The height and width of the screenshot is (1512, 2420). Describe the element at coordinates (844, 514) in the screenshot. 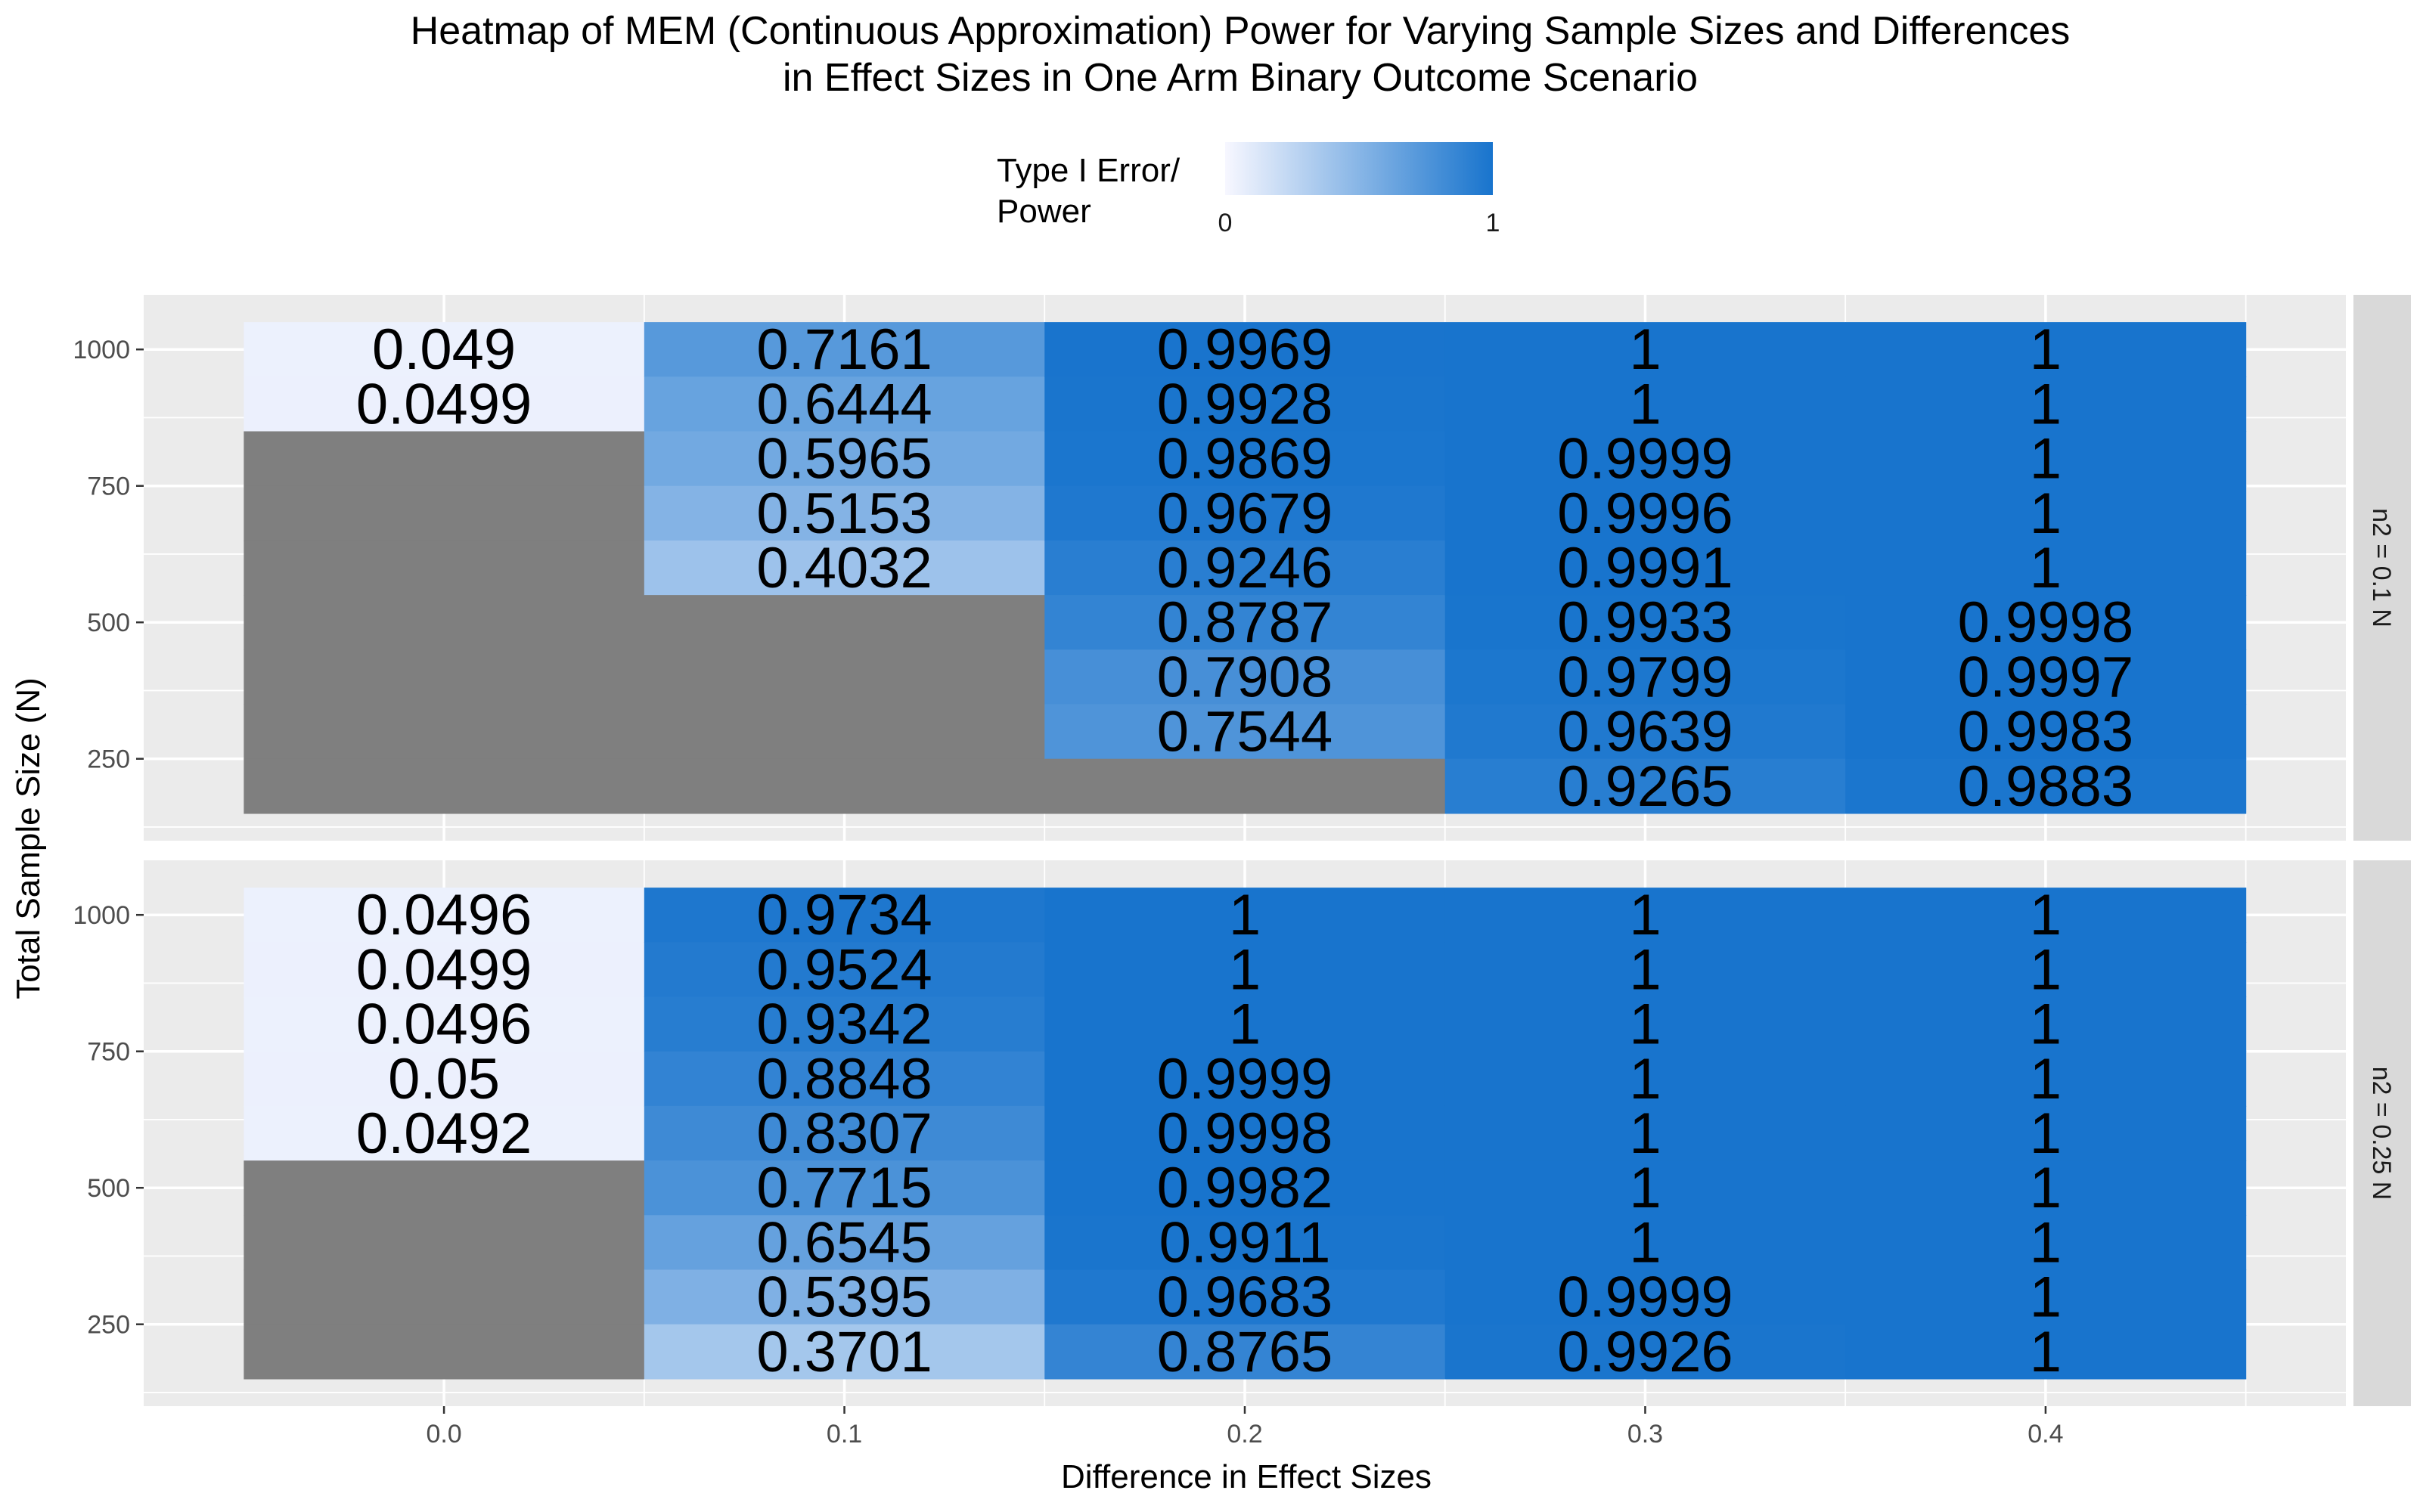

I see `cell-value-label: 0.5153` at that location.